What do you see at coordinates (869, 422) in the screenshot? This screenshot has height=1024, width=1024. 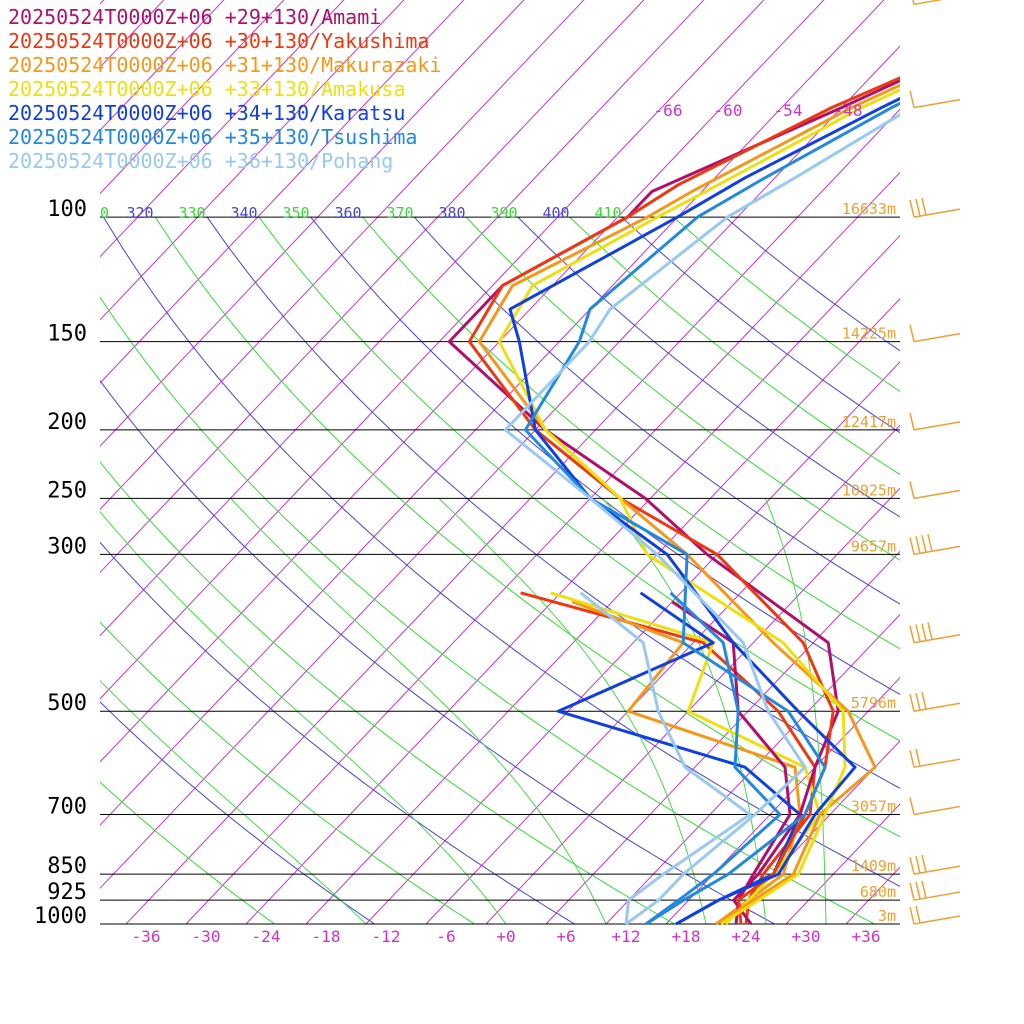 I see `height-label: 12417m` at bounding box center [869, 422].